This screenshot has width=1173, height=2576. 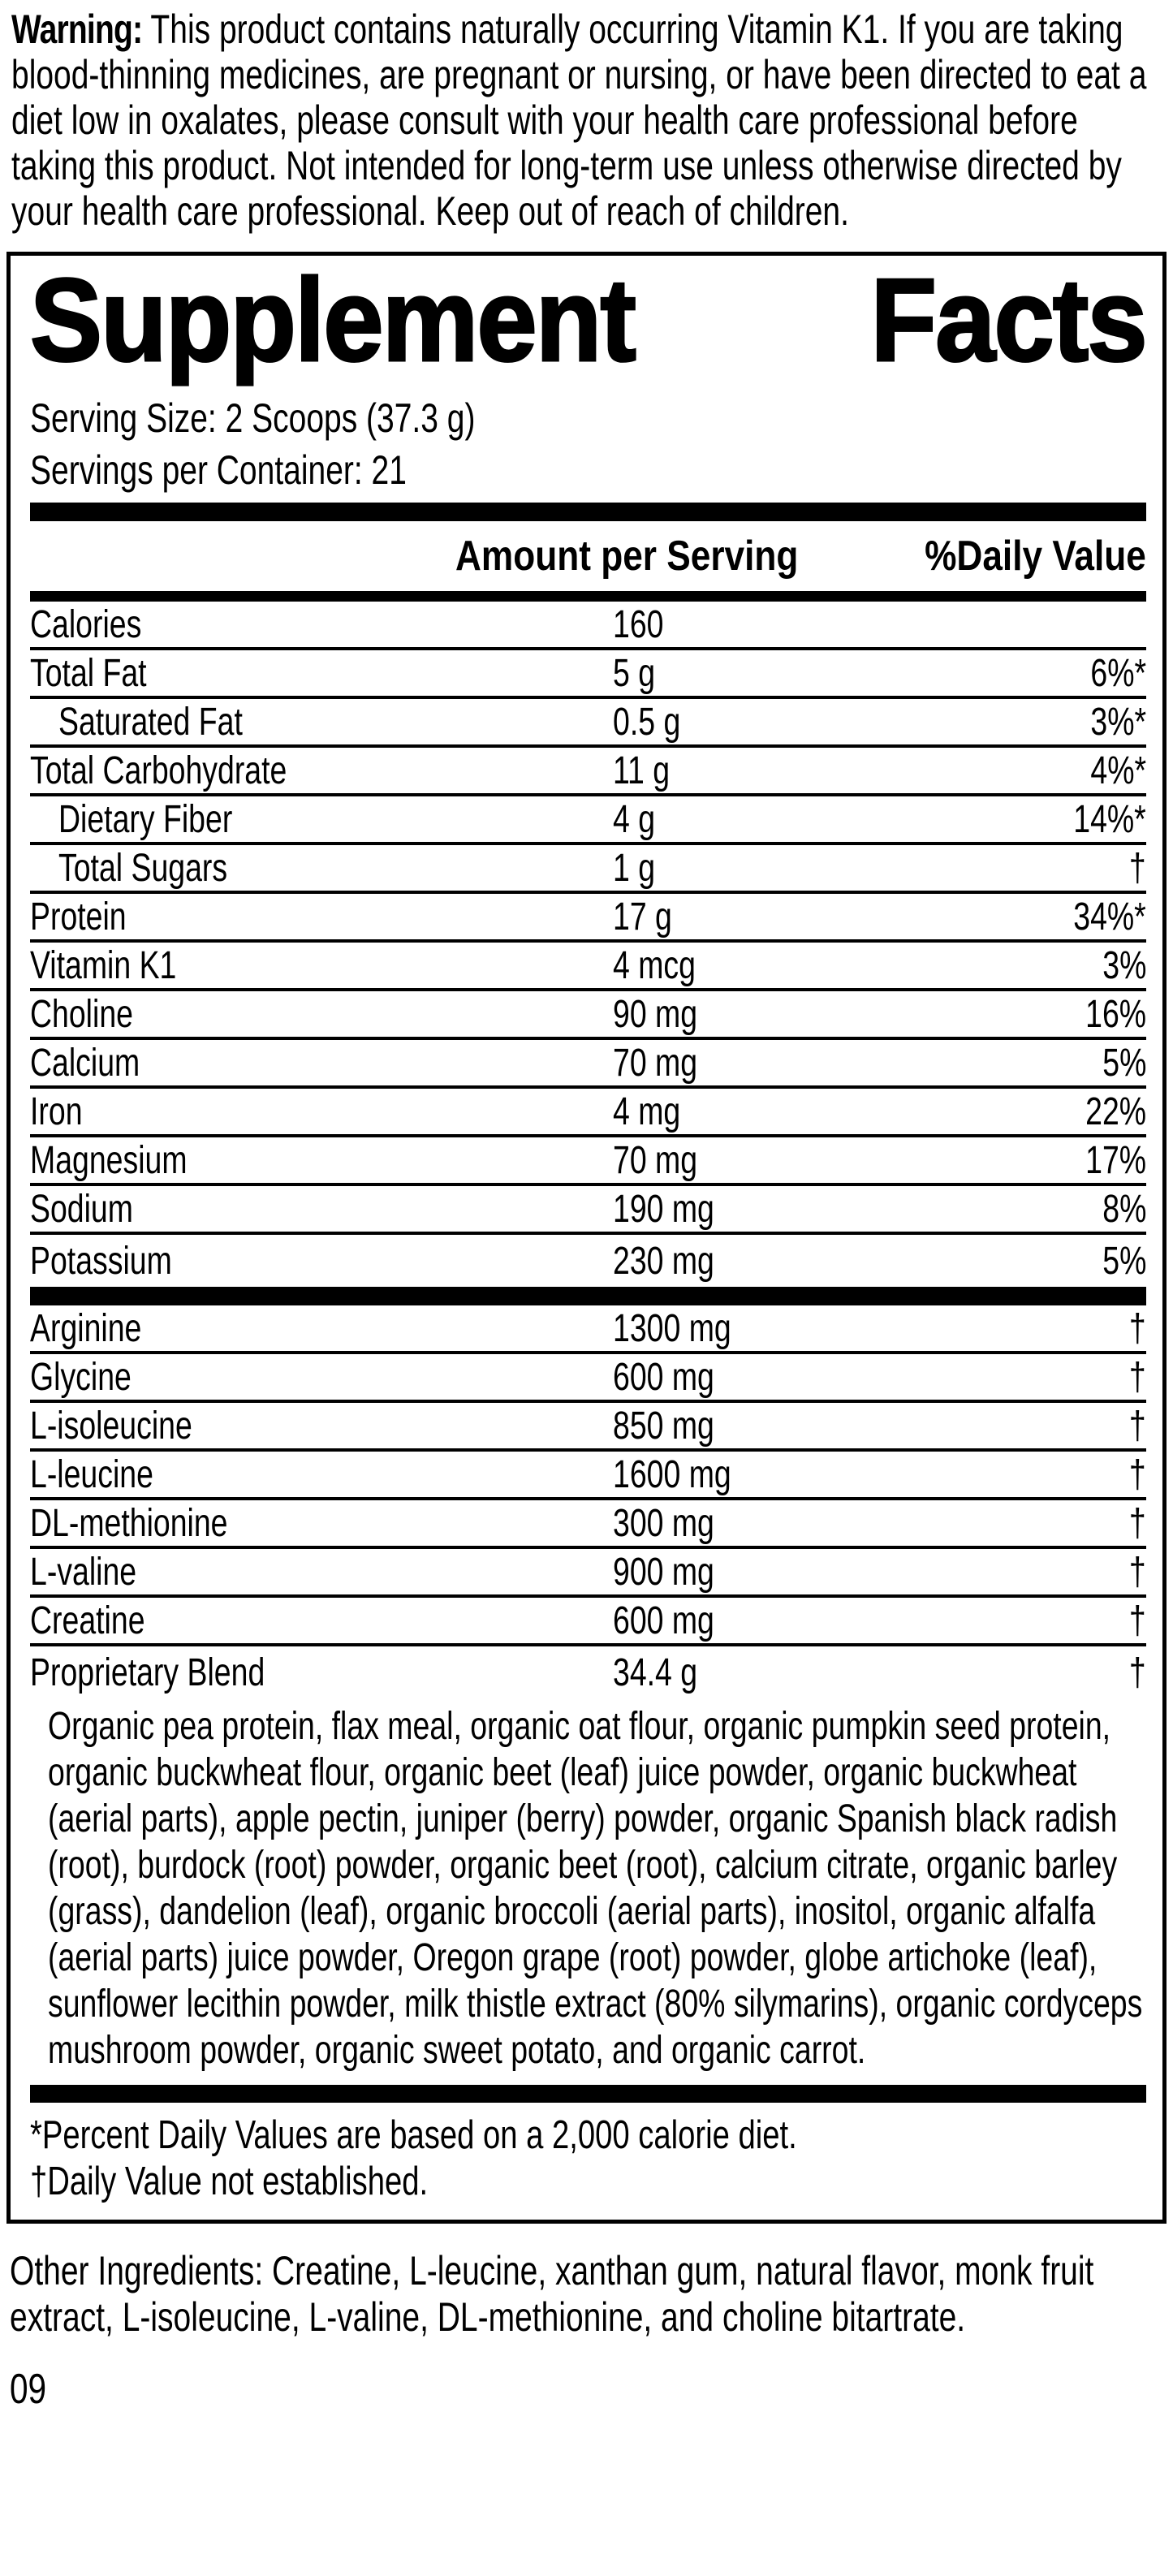 I want to click on row-amount: 5 g, so click(x=634, y=673).